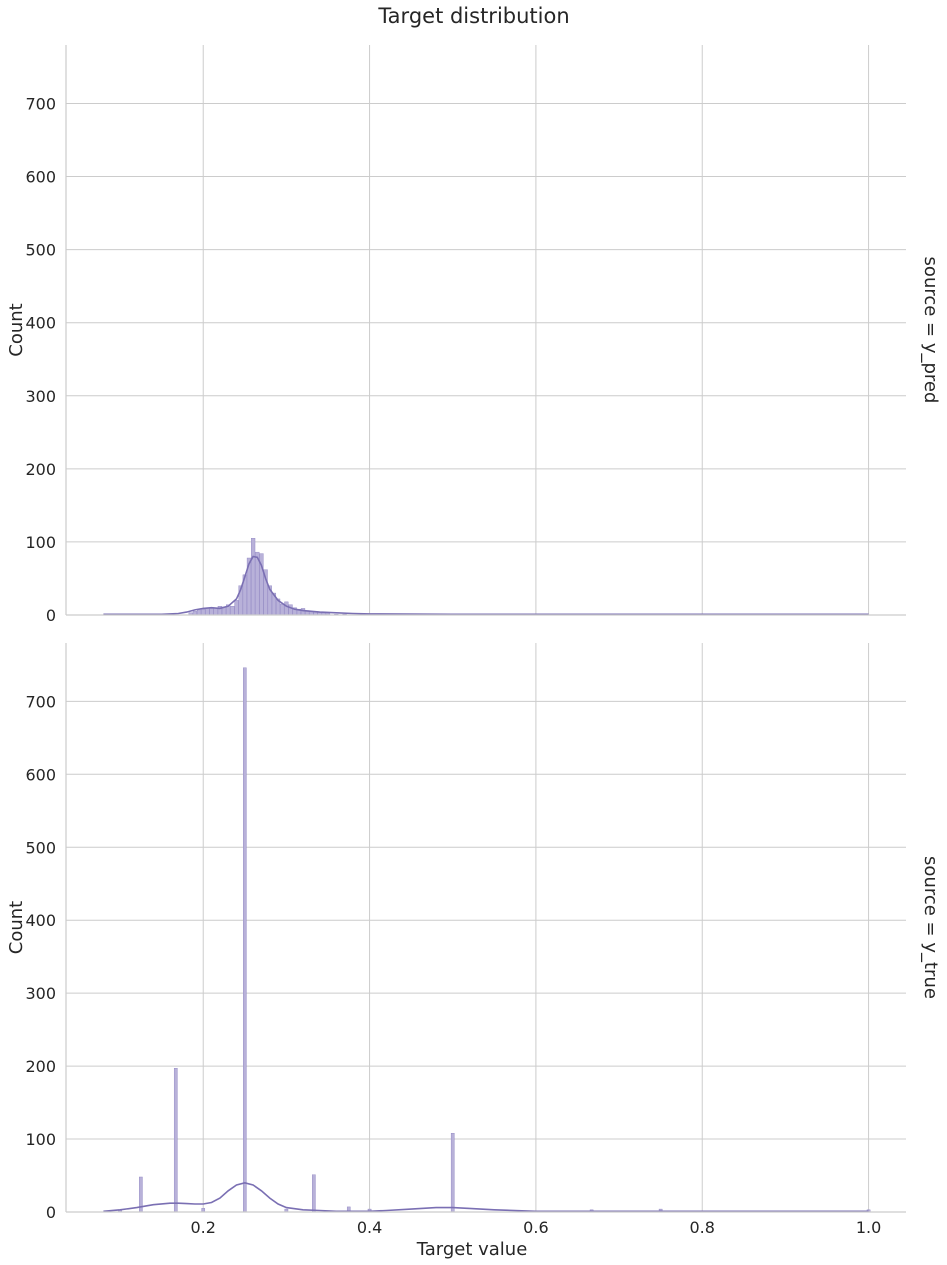 Image resolution: width=947 pixels, height=1265 pixels. What do you see at coordinates (930, 927) in the screenshot?
I see `facet-row-label: source = y_true` at bounding box center [930, 927].